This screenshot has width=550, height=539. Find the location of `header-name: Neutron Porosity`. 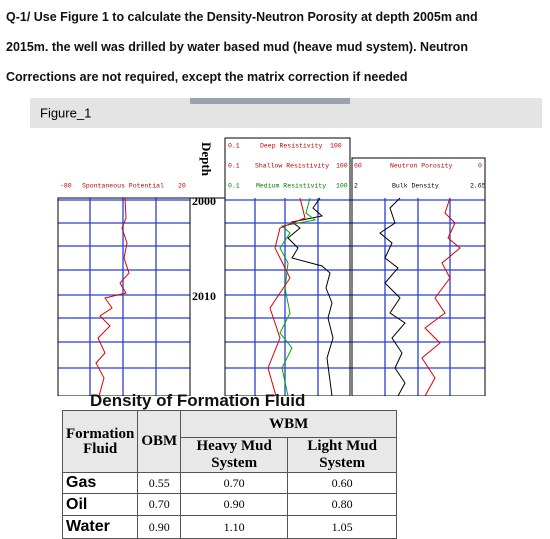

header-name: Neutron Porosity is located at coordinates (421, 166).